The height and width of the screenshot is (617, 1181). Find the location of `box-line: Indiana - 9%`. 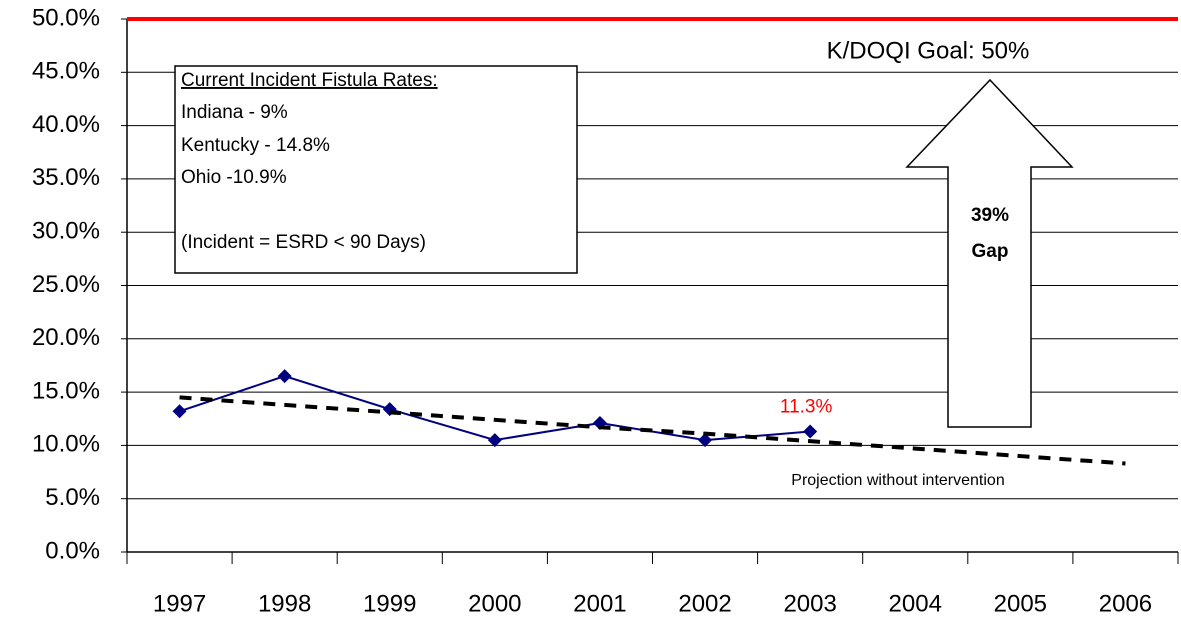

box-line: Indiana - 9% is located at coordinates (234, 112).